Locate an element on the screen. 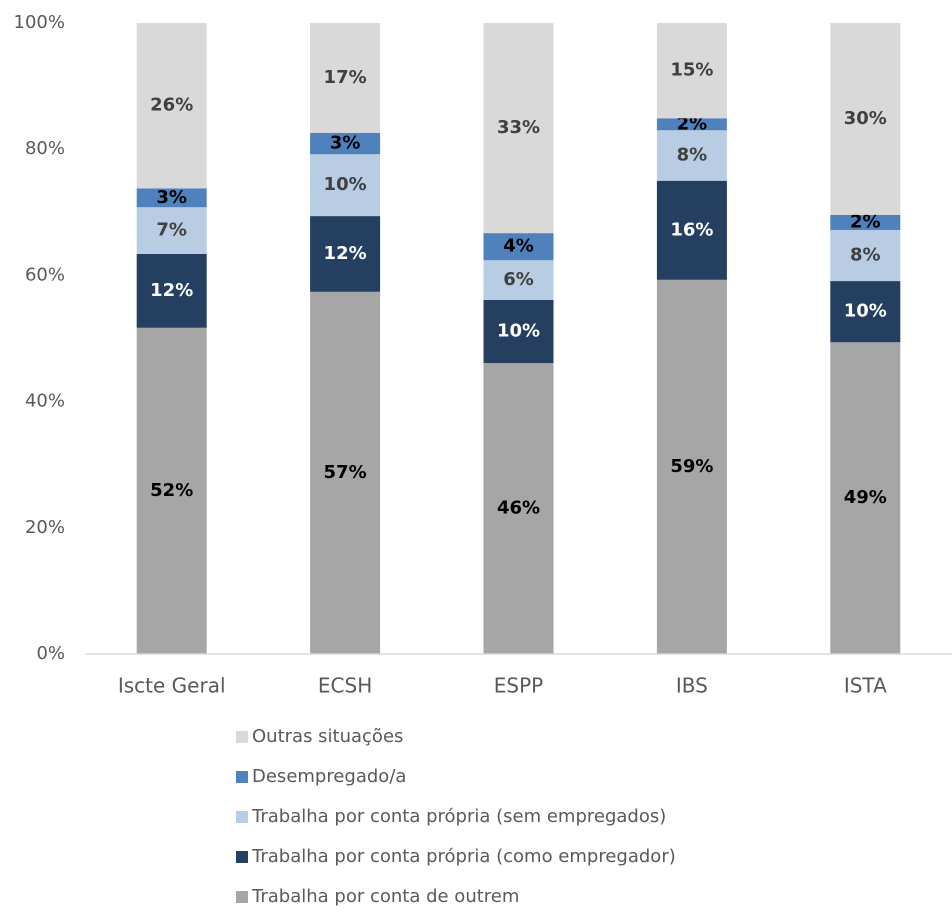  data-label: 52% is located at coordinates (171, 490).